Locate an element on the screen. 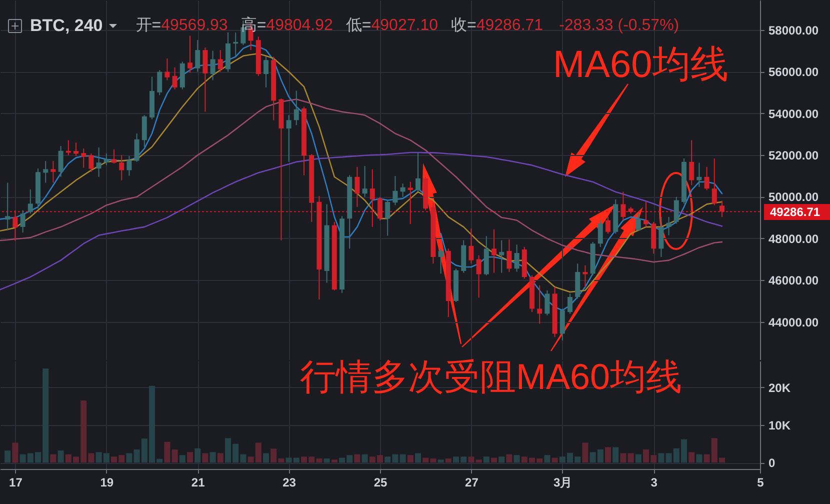  x-tick-label: 17 is located at coordinates (16, 483).